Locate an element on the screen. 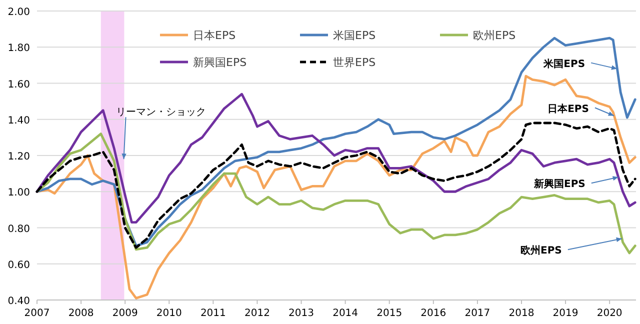 The width and height of the screenshot is (640, 324). x-tick-label: 2020 is located at coordinates (609, 313).